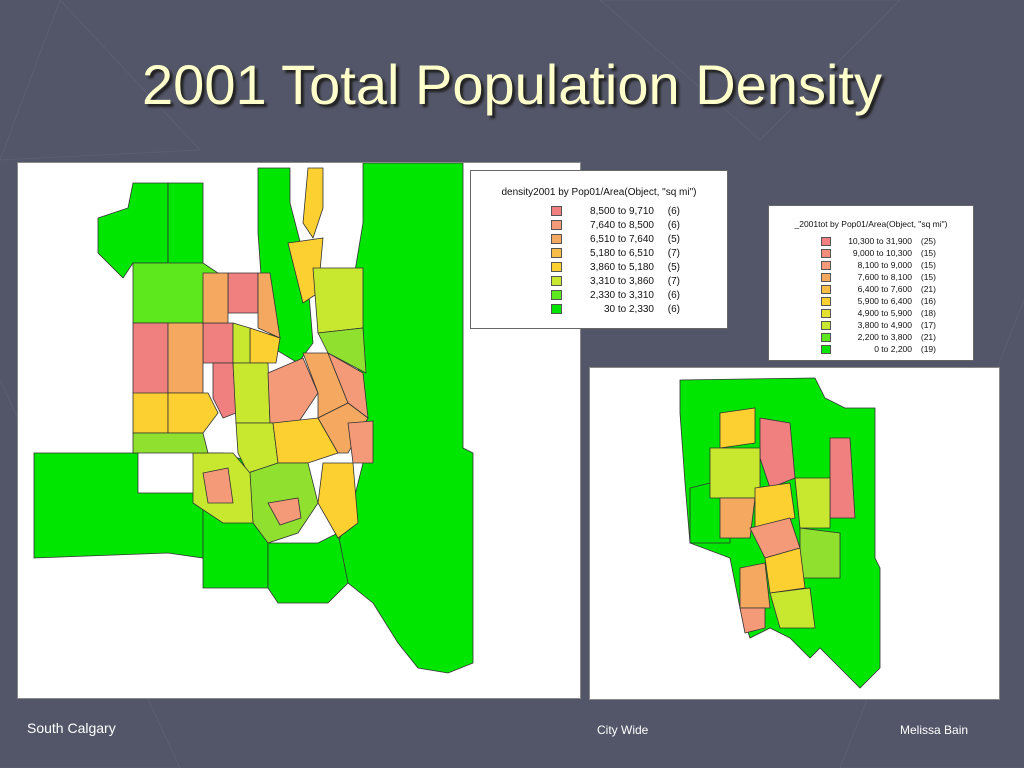 The height and width of the screenshot is (768, 1024). I want to click on legend-count: (18), so click(928, 313).